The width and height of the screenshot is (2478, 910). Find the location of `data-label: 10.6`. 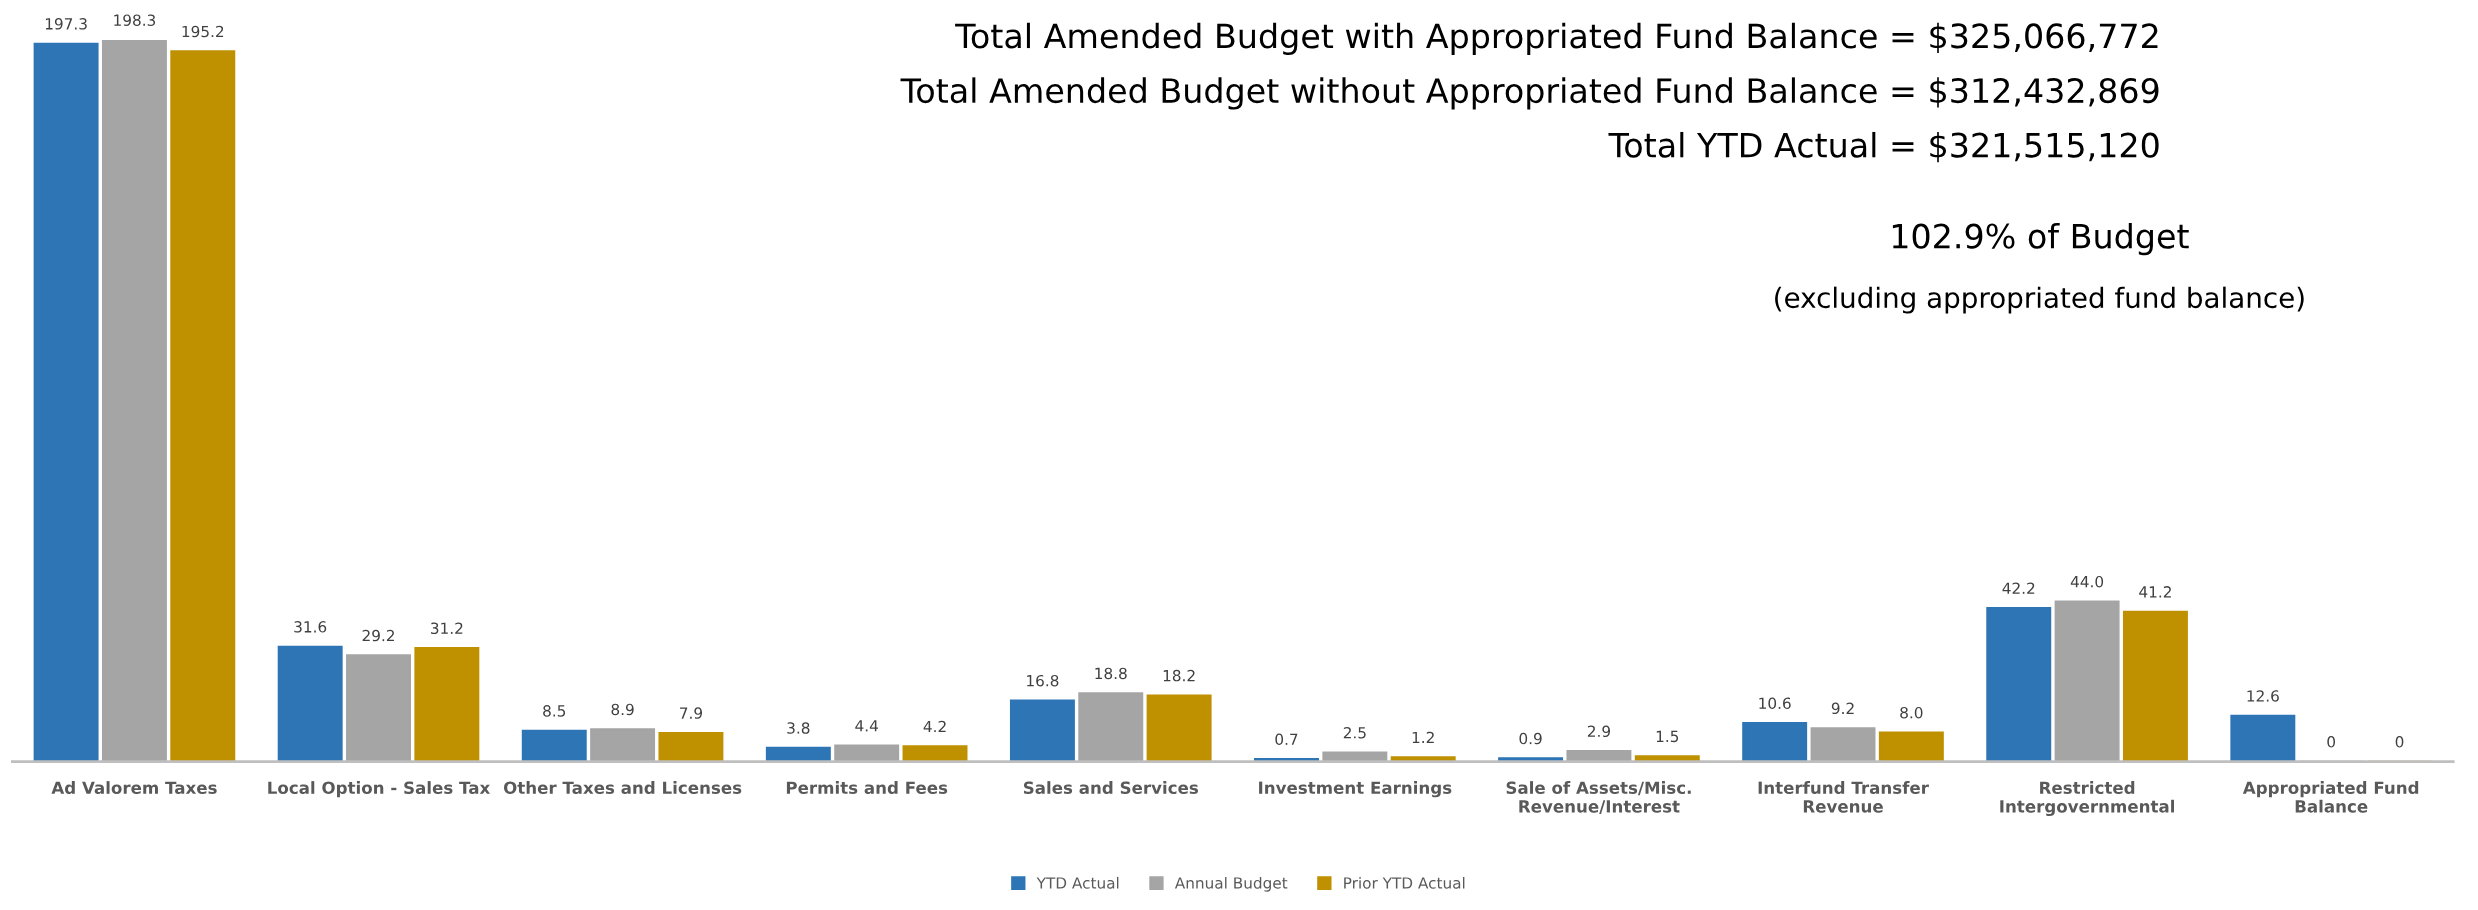

data-label: 10.6 is located at coordinates (1775, 703).